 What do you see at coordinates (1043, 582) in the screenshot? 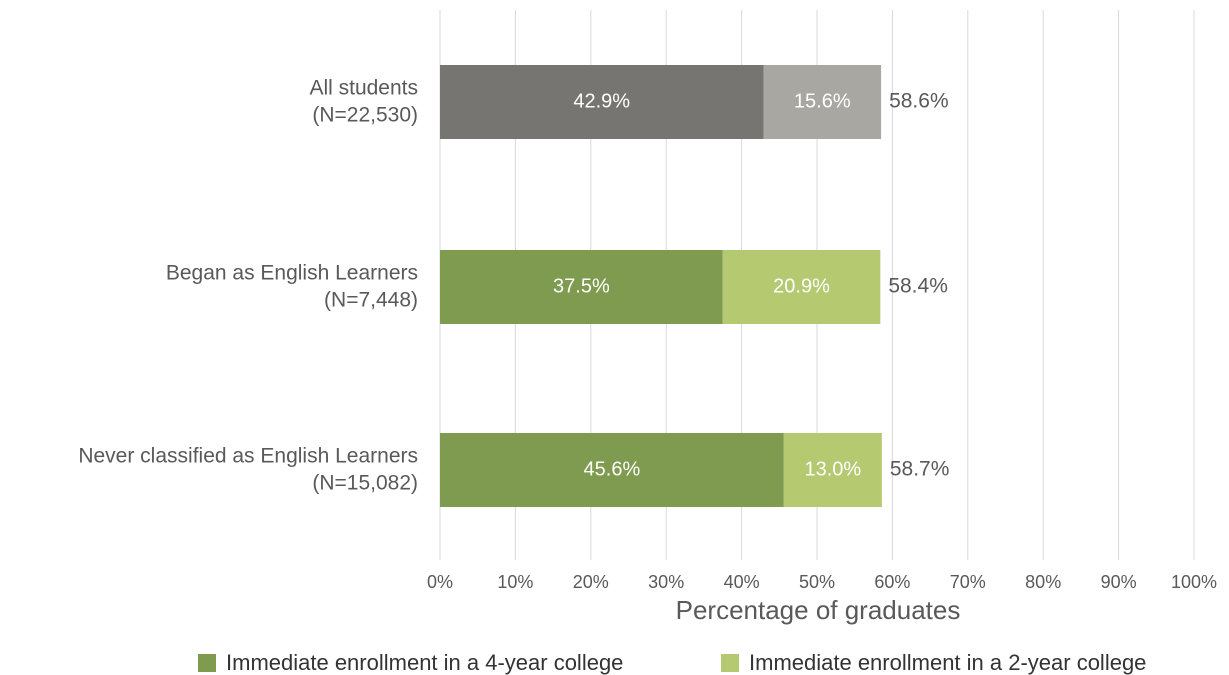
I see `x-tick-label: 80%` at bounding box center [1043, 582].